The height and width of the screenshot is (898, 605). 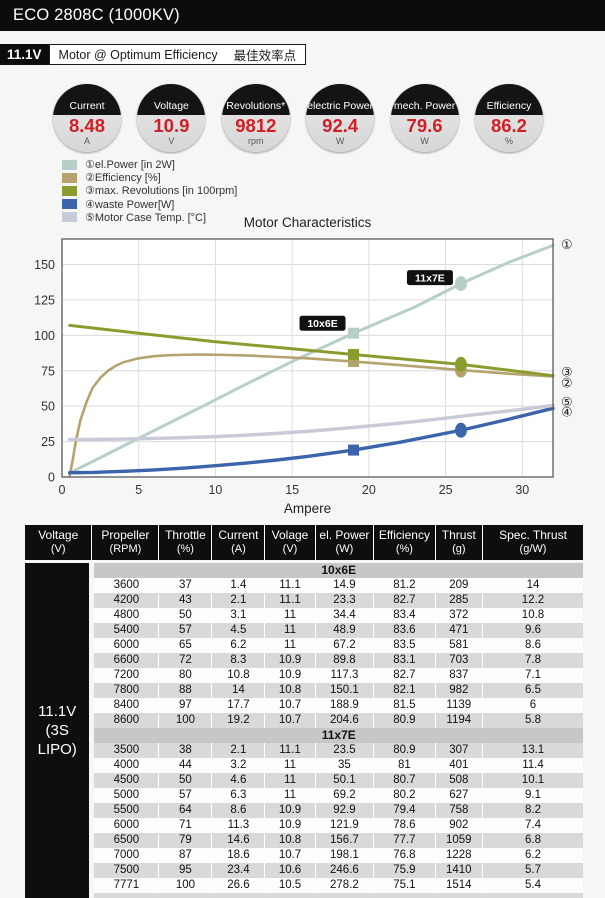 What do you see at coordinates (125, 870) in the screenshot?
I see `cell: 7500` at bounding box center [125, 870].